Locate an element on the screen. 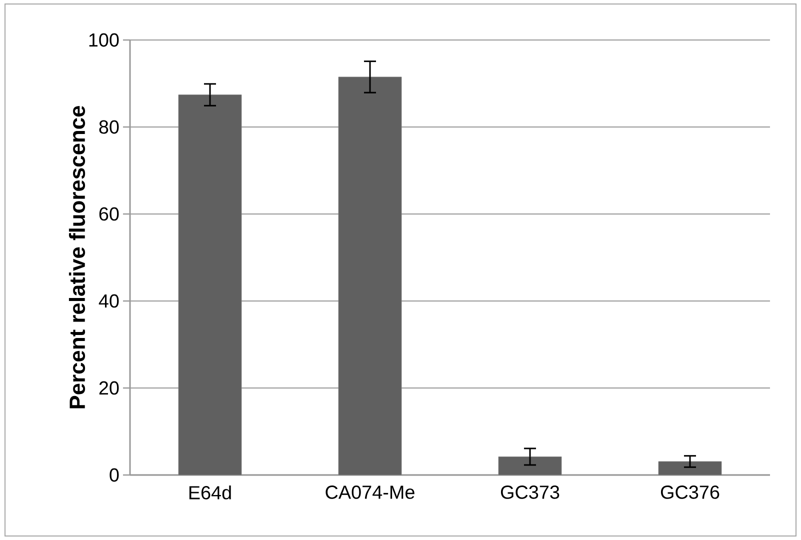  y-tick-label: 80 is located at coordinates (109, 127).